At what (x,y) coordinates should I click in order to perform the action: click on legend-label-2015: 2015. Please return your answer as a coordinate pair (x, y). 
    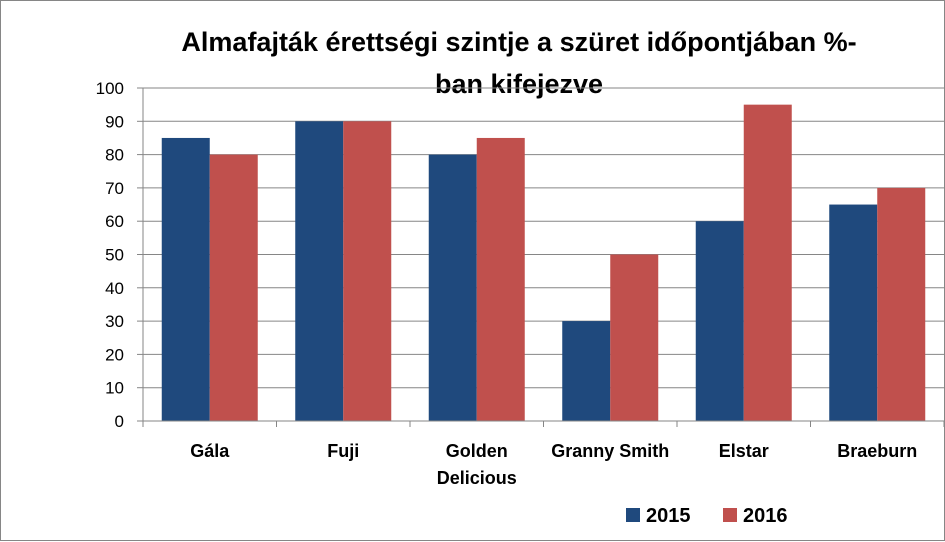
    Looking at the image, I should click on (668, 516).